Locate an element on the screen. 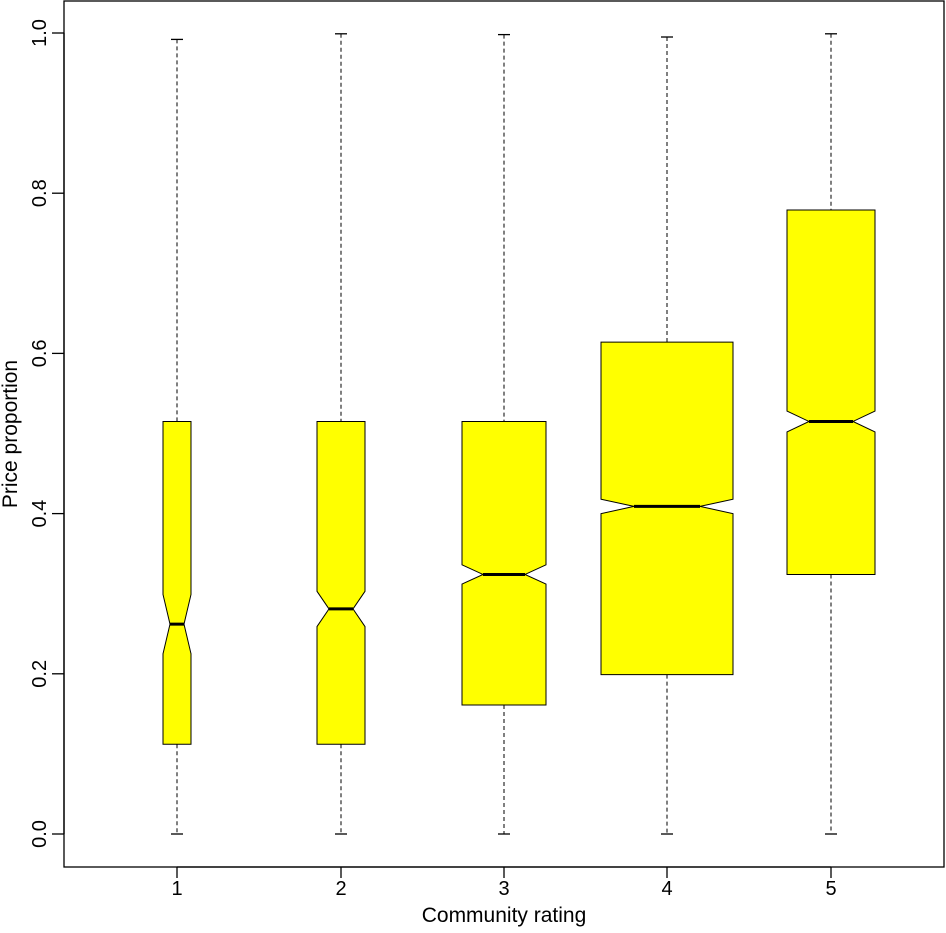 This screenshot has height=933, width=946. y-axis: 0.0 0.2 0.4 0.6 0.8 1.0 is located at coordinates (47, 433).